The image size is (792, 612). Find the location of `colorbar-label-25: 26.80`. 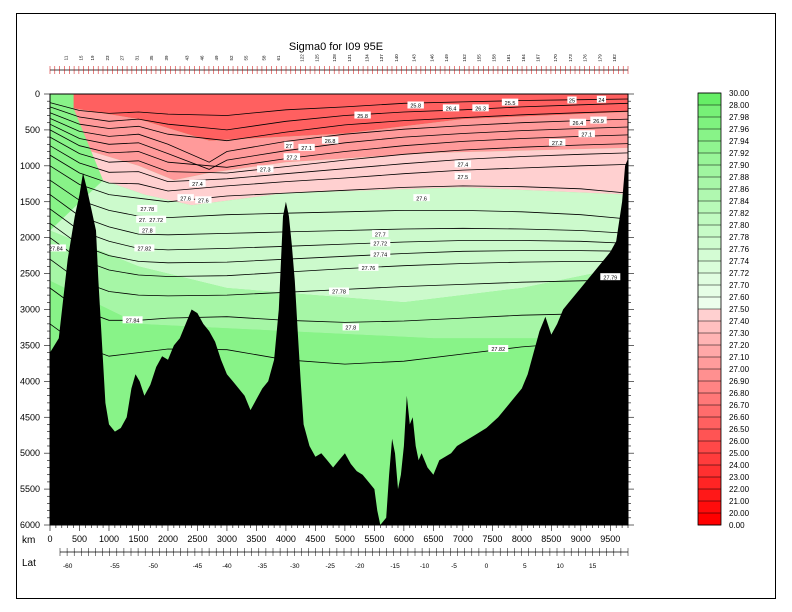

colorbar-label-25: 26.80 is located at coordinates (739, 393).